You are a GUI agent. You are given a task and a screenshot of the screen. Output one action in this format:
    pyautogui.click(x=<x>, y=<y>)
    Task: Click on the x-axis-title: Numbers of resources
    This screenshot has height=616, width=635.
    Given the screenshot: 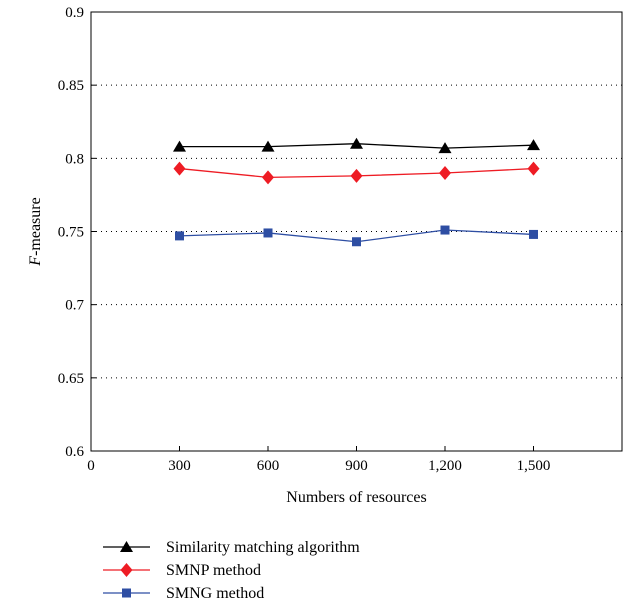 What is the action you would take?
    pyautogui.click(x=356, y=497)
    